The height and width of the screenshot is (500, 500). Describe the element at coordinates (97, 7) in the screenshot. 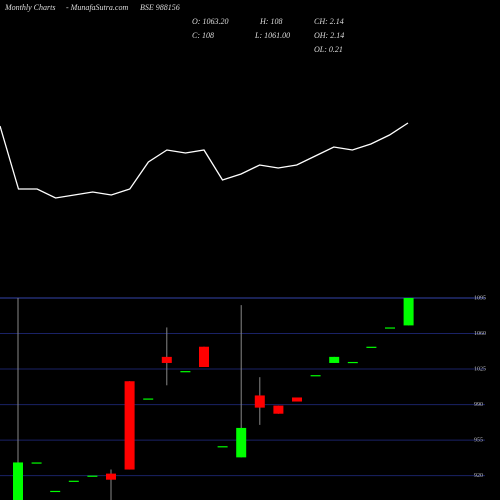

I see `source-label: - MunafaSutra.com` at that location.